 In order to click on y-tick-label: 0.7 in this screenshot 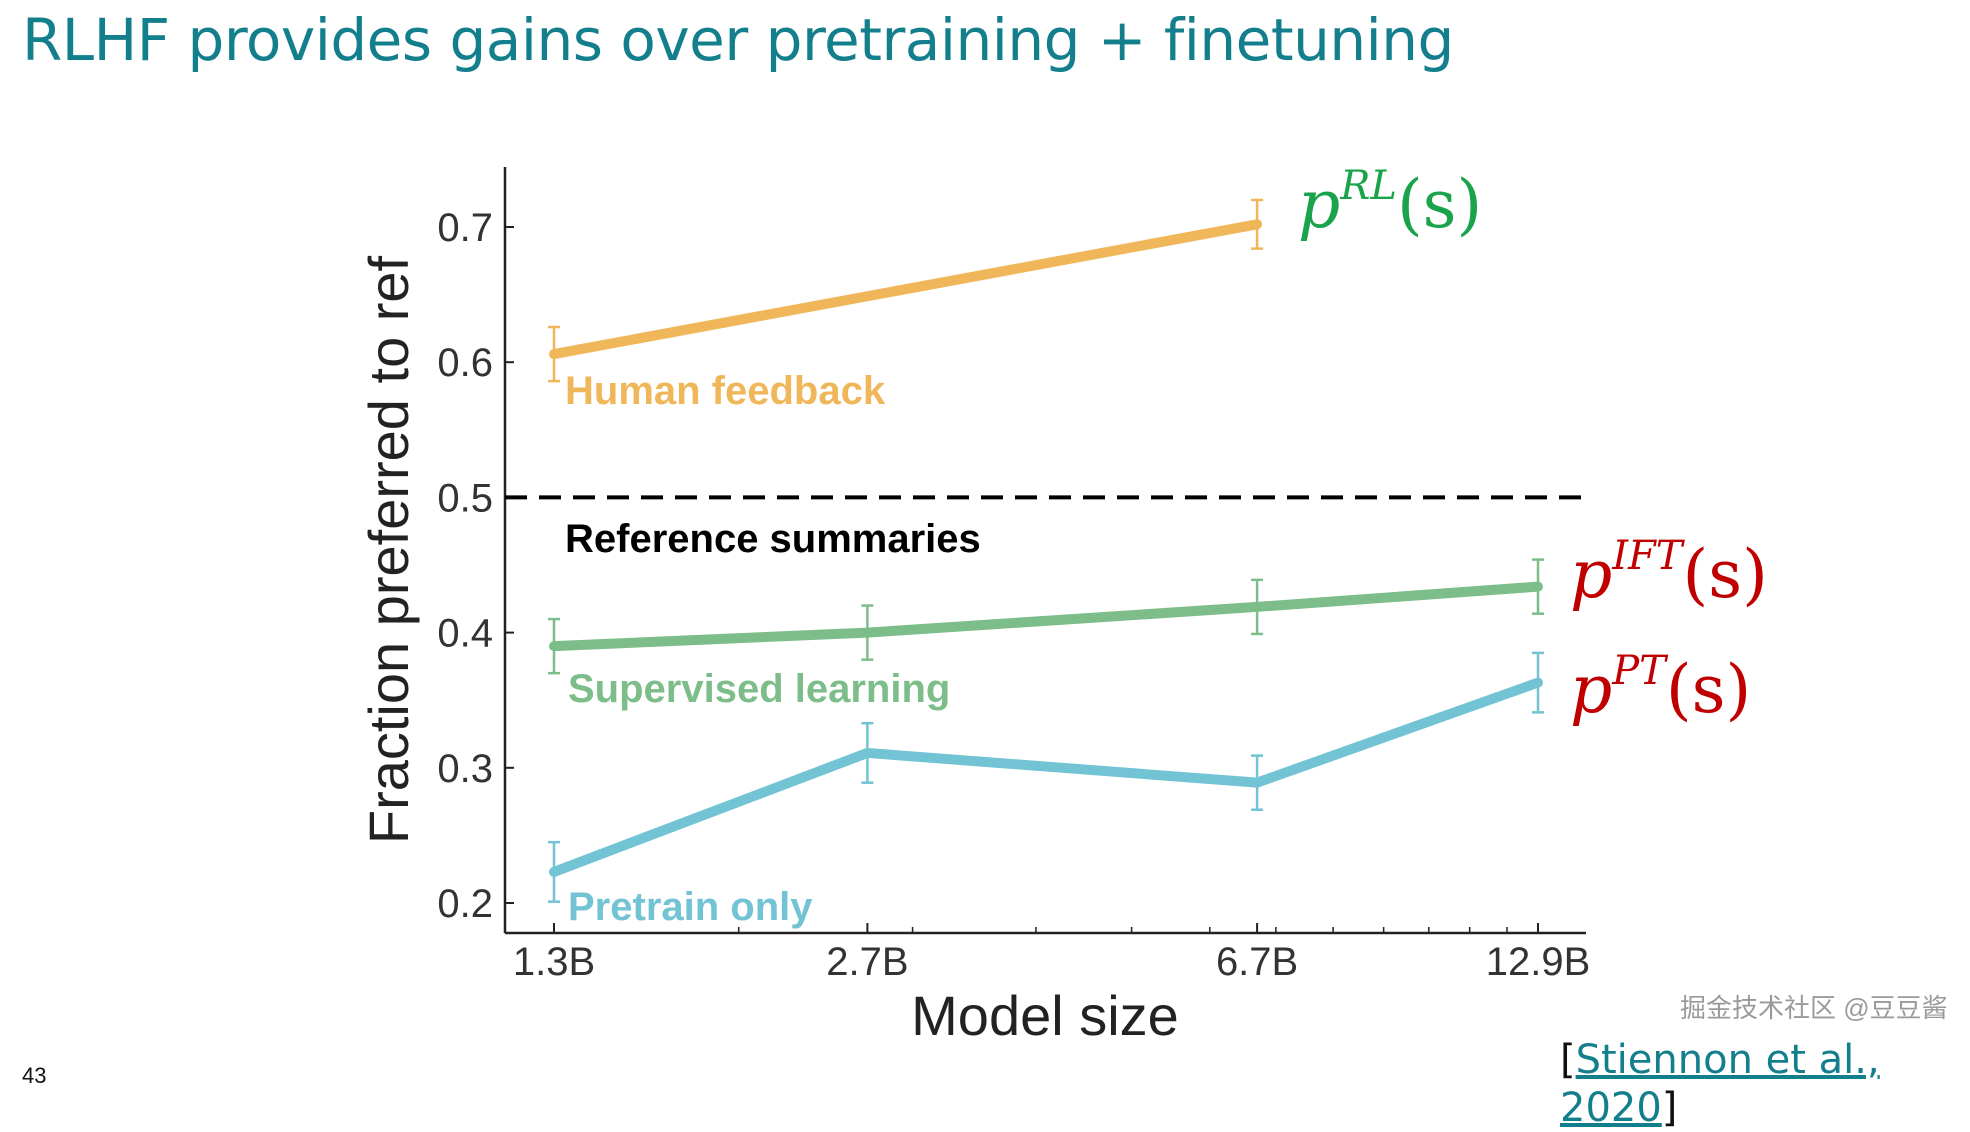, I will do `click(465, 228)`.